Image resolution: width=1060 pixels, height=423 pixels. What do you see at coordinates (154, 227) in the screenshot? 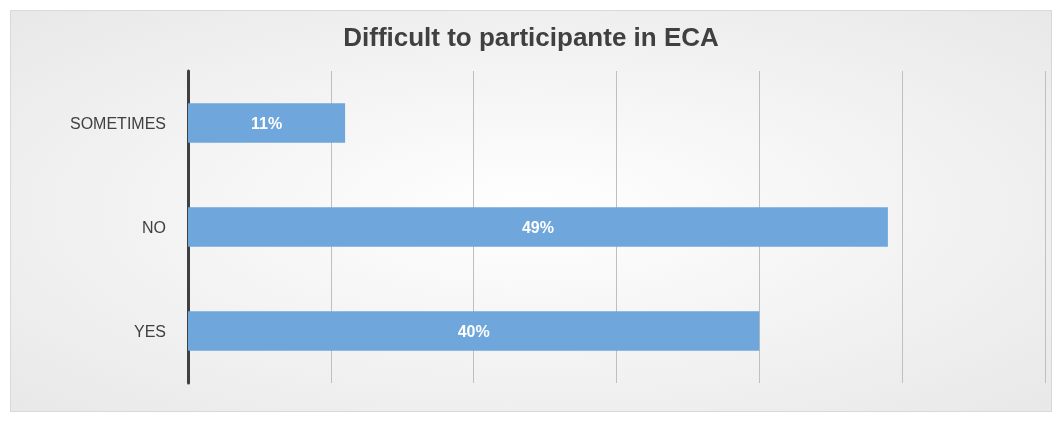
I see `y-tick-label: NO` at bounding box center [154, 227].